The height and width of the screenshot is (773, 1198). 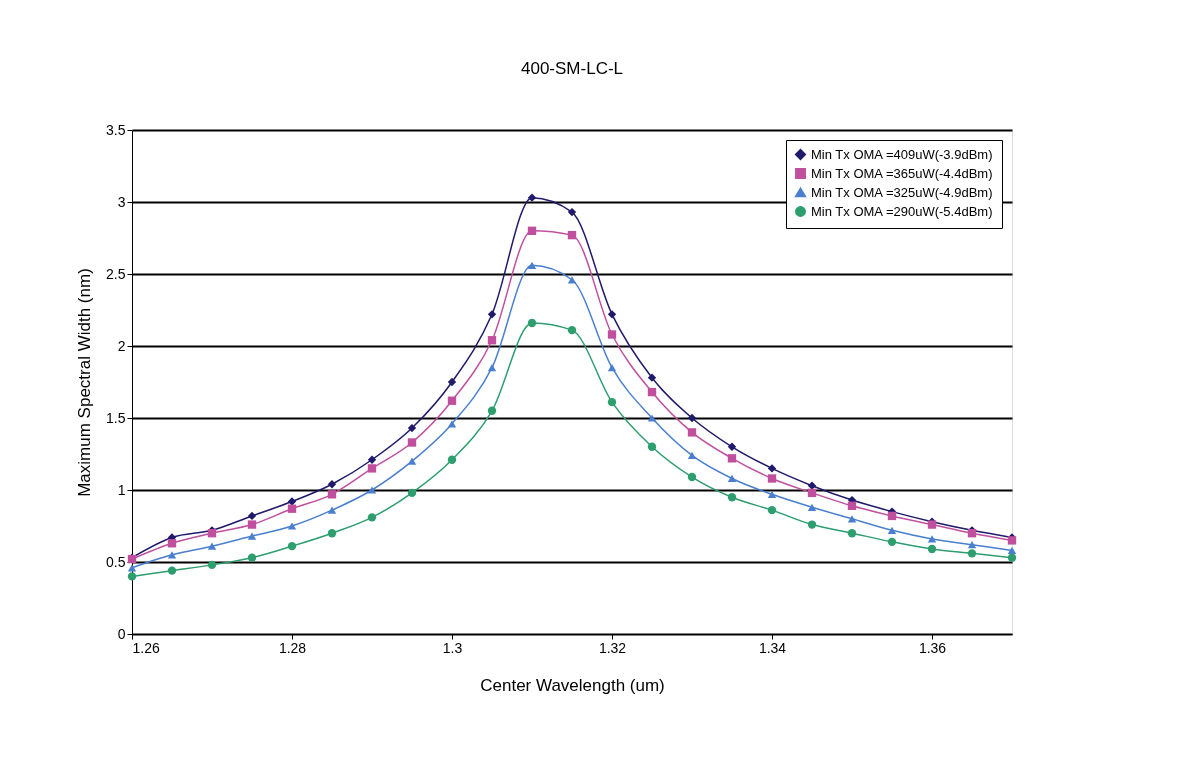 What do you see at coordinates (902, 211) in the screenshot?
I see `legend-label: Min Tx OMA =290uW(-5.4dBm)` at bounding box center [902, 211].